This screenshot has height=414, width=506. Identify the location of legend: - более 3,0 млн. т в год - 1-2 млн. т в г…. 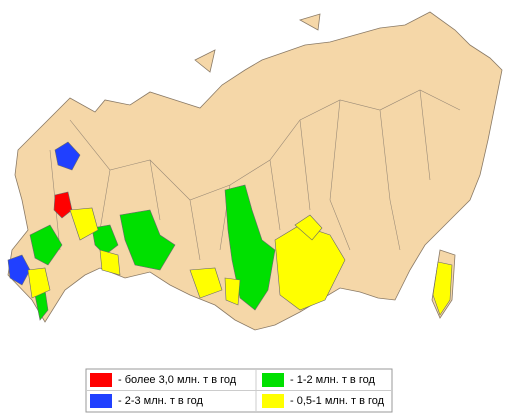
(239, 390).